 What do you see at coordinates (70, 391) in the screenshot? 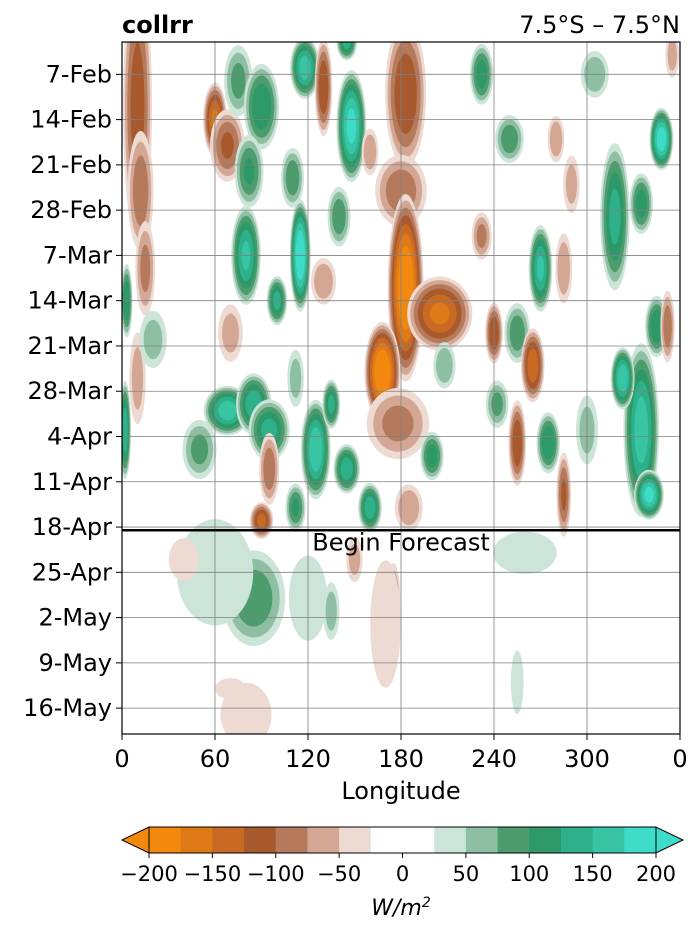
I see `y-tick-label: 28-Mar` at bounding box center [70, 391].